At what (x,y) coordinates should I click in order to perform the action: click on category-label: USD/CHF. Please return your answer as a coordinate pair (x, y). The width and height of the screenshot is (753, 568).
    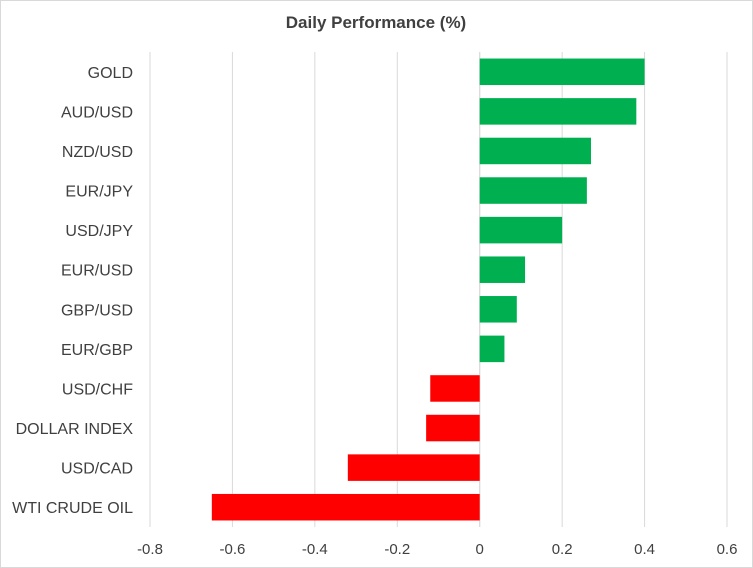
    Looking at the image, I should click on (97, 389).